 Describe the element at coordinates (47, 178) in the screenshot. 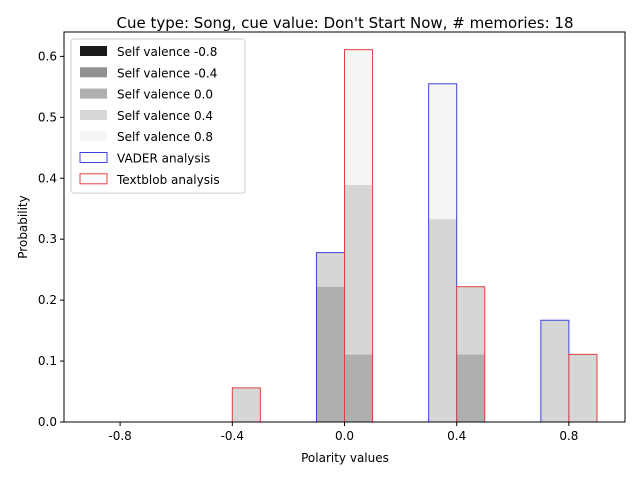

I see `y-tick-label: 0.4` at that location.